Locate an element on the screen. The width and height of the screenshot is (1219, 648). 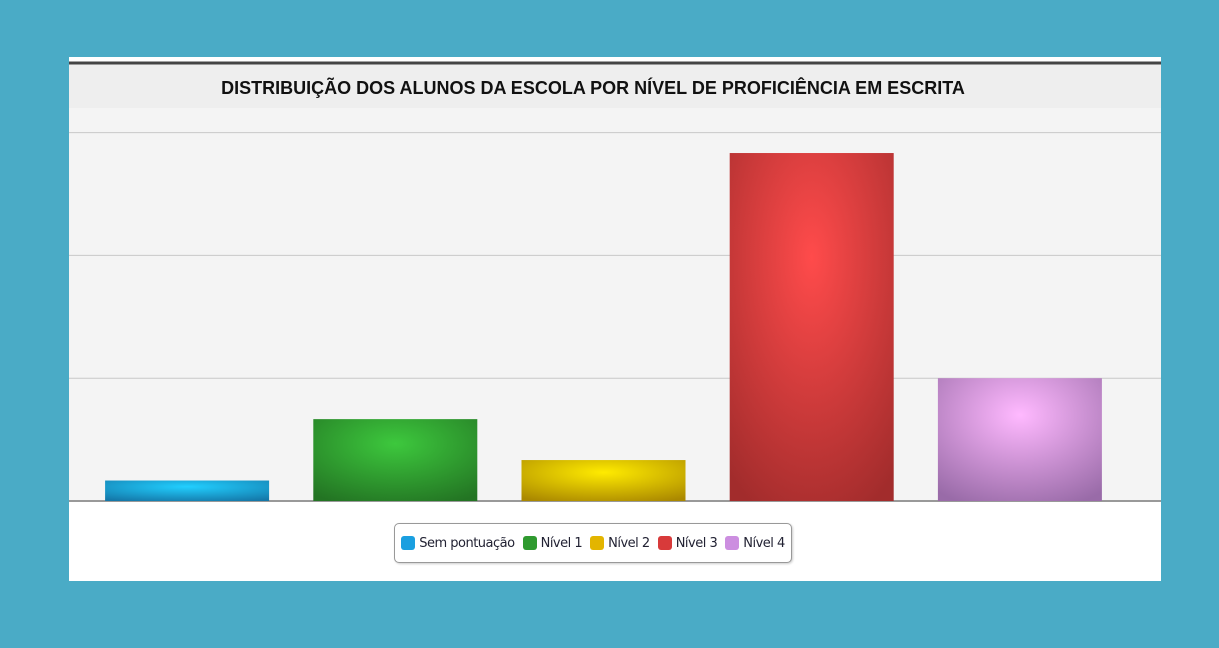
legend-item: Nível 3 is located at coordinates (687, 543).